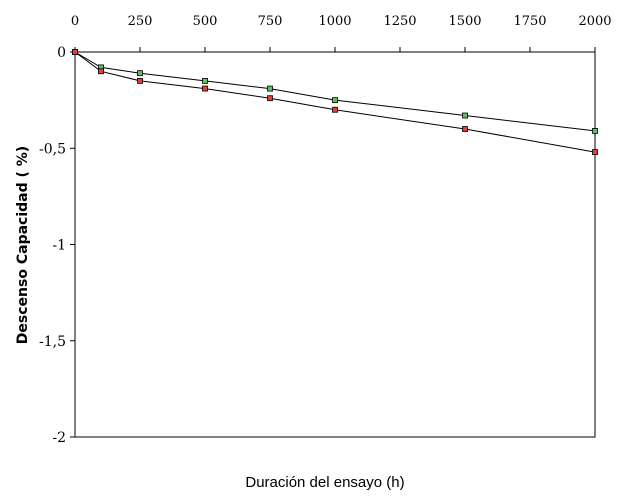 Image resolution: width=618 pixels, height=498 pixels. Describe the element at coordinates (464, 21) in the screenshot. I see `x-tick-label: 1500` at that location.